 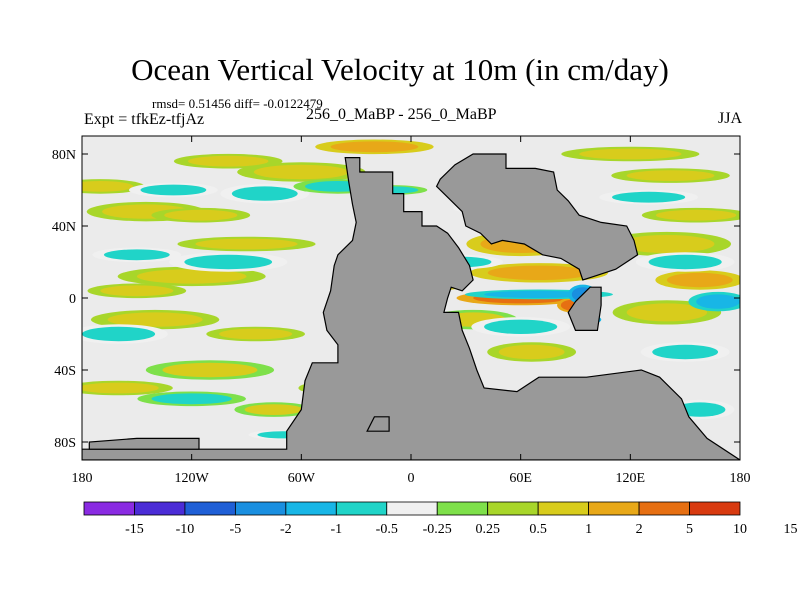 I want to click on colorbar-label: 0.25, so click(x=487, y=529).